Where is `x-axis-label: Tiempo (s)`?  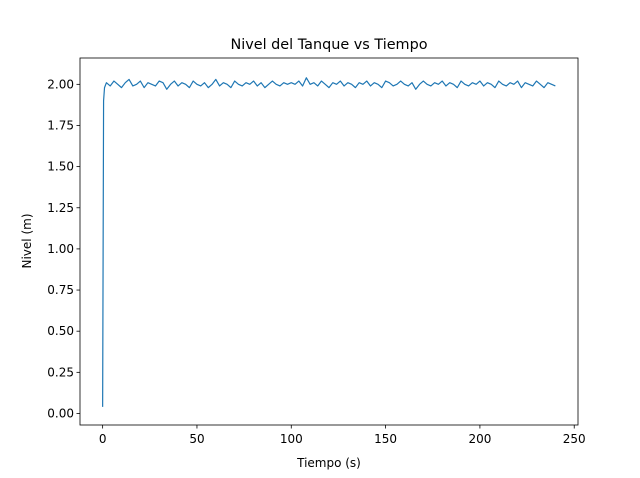 x-axis-label: Tiempo (s) is located at coordinates (328, 463).